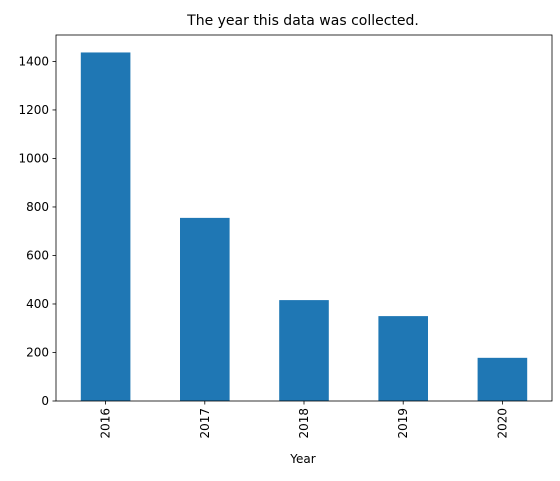  What do you see at coordinates (403, 358) in the screenshot?
I see `bar-2019` at bounding box center [403, 358].